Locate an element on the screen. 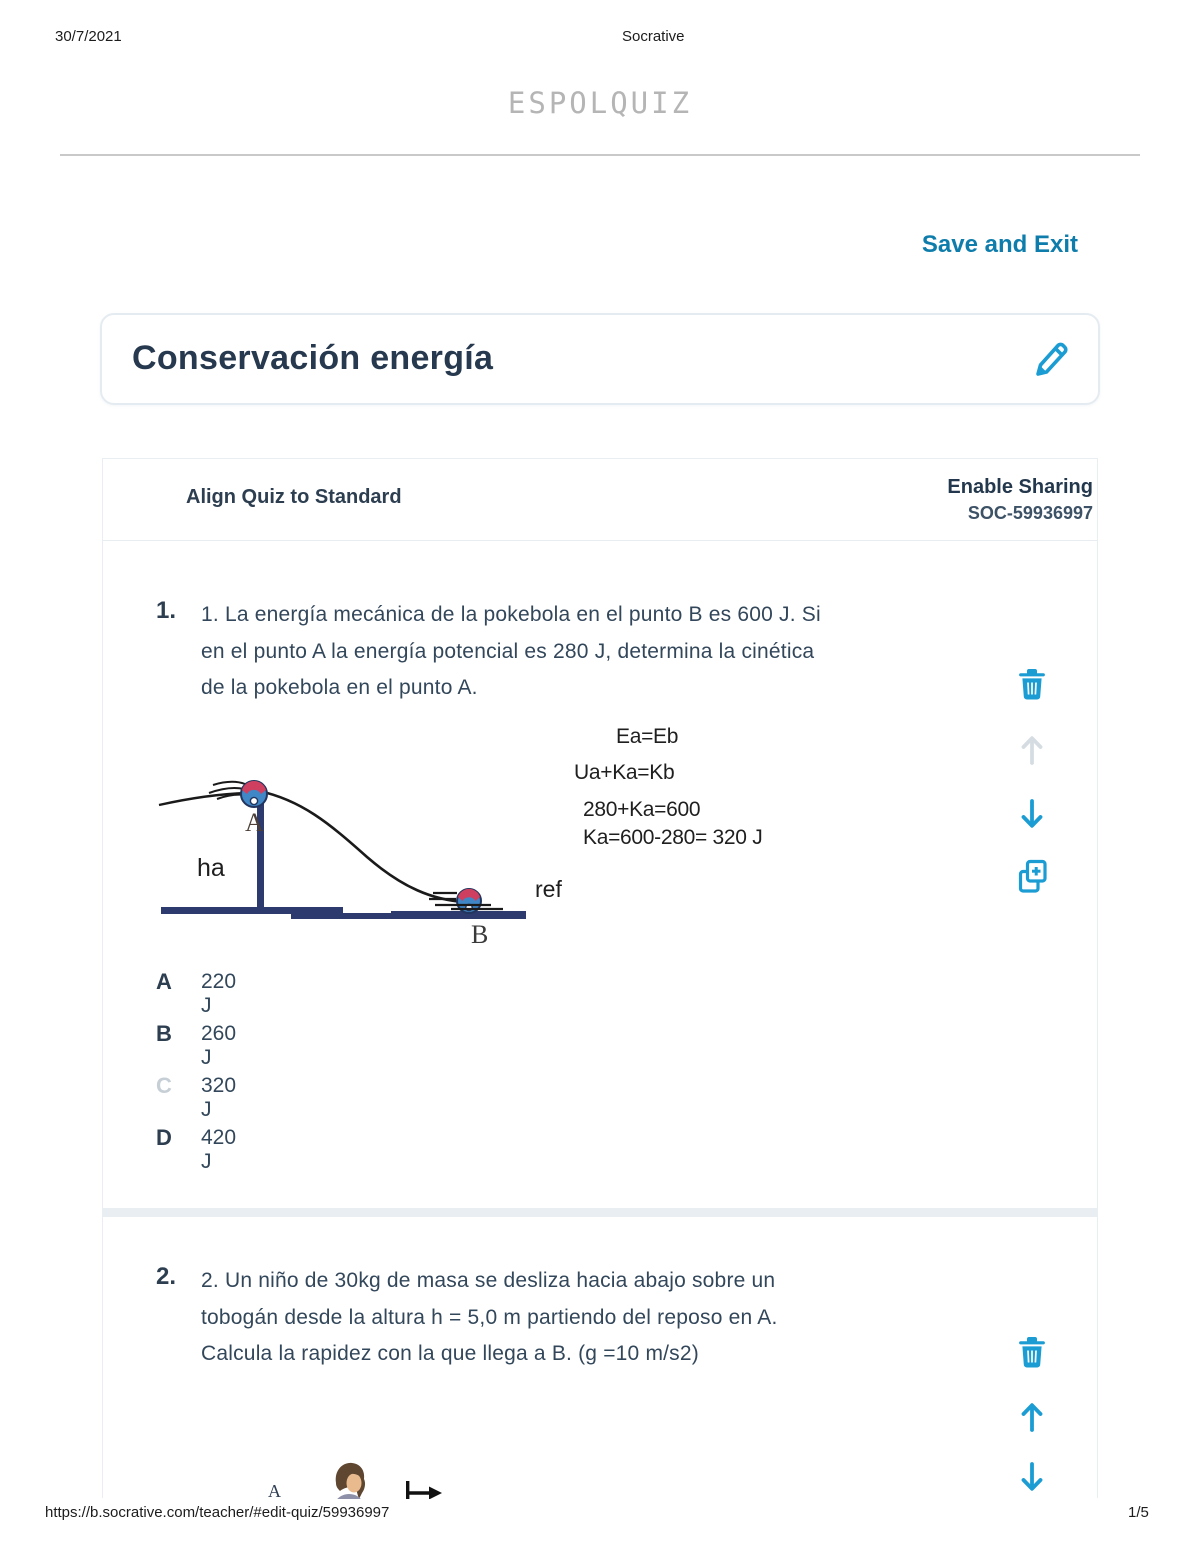 The image size is (1200, 1553). slide-diagram-partial: A is located at coordinates (355, 1480).